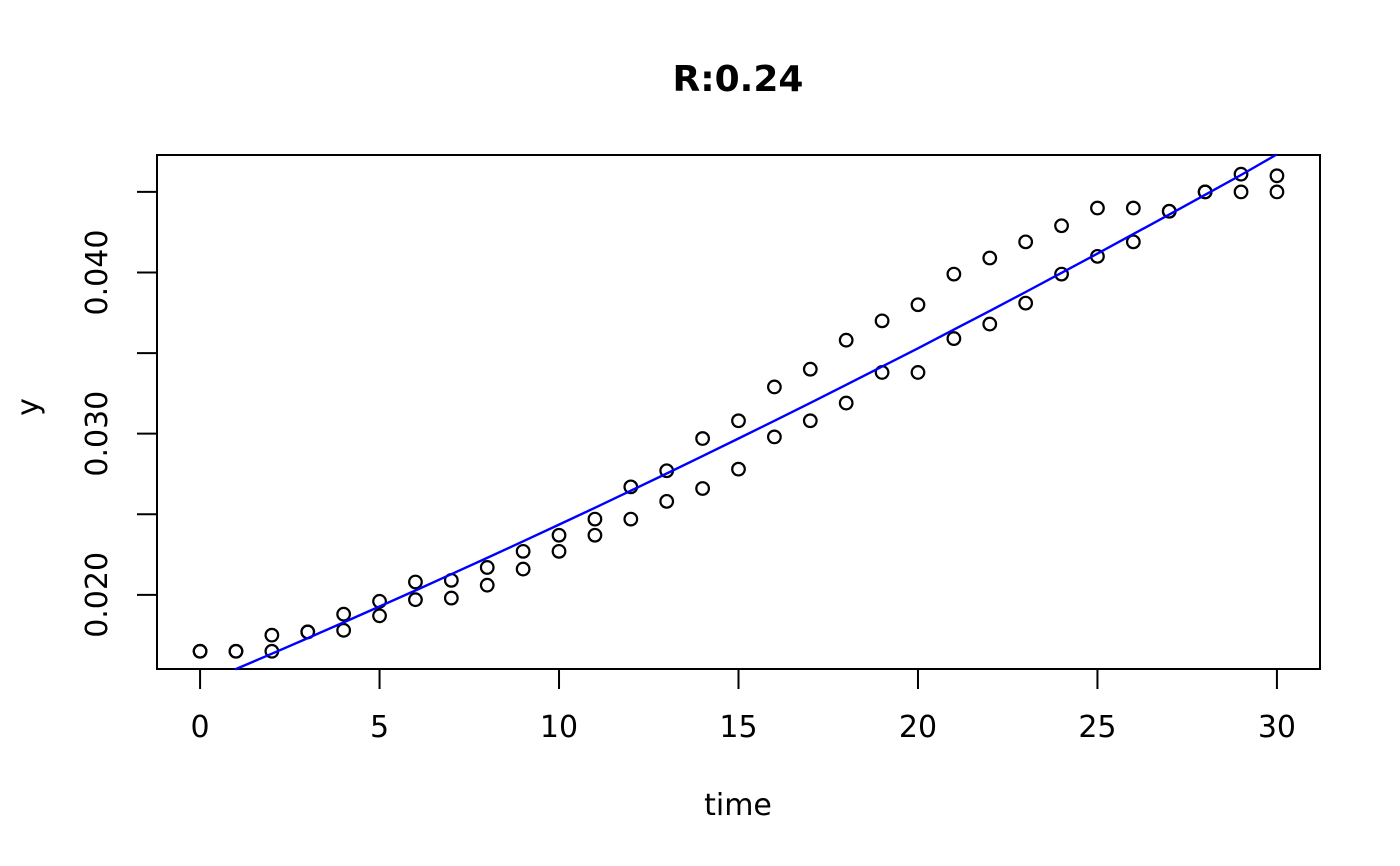 The image size is (1400, 866). Describe the element at coordinates (743, 707) in the screenshot. I see `x-axis-ticks: 0 5 10 15 20 25 30` at that location.